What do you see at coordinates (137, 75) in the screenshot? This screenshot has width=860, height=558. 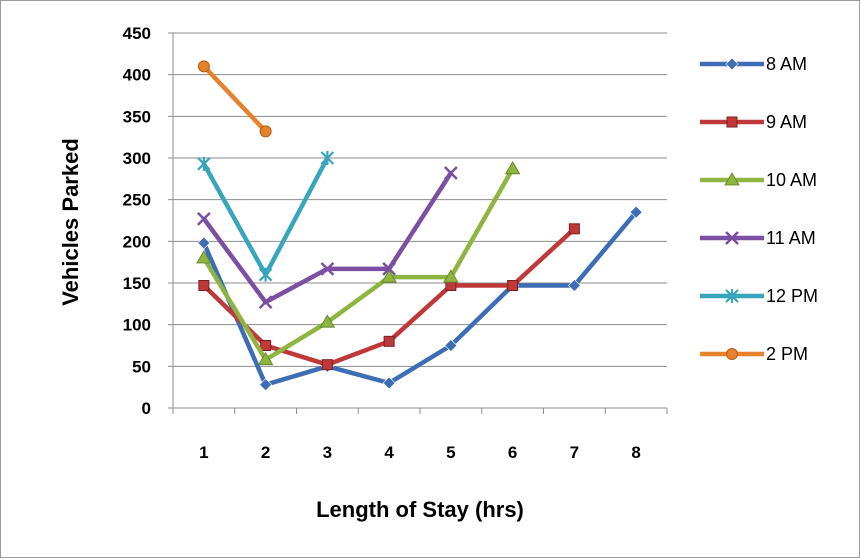 I see `y-tick-label: 400` at bounding box center [137, 75].